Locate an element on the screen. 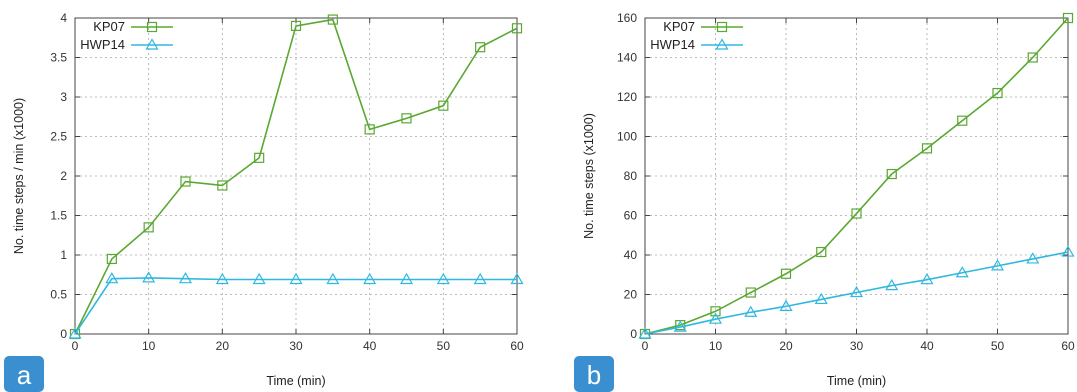 This screenshot has height=392, width=1077. chart-a-badge-bg is located at coordinates (24, 374).